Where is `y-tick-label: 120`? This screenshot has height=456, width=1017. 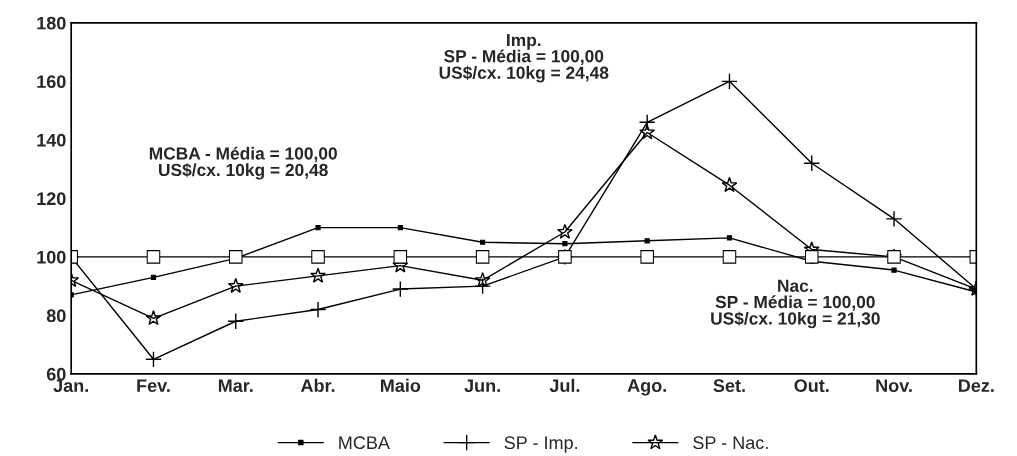
y-tick-label: 120 is located at coordinates (51, 199).